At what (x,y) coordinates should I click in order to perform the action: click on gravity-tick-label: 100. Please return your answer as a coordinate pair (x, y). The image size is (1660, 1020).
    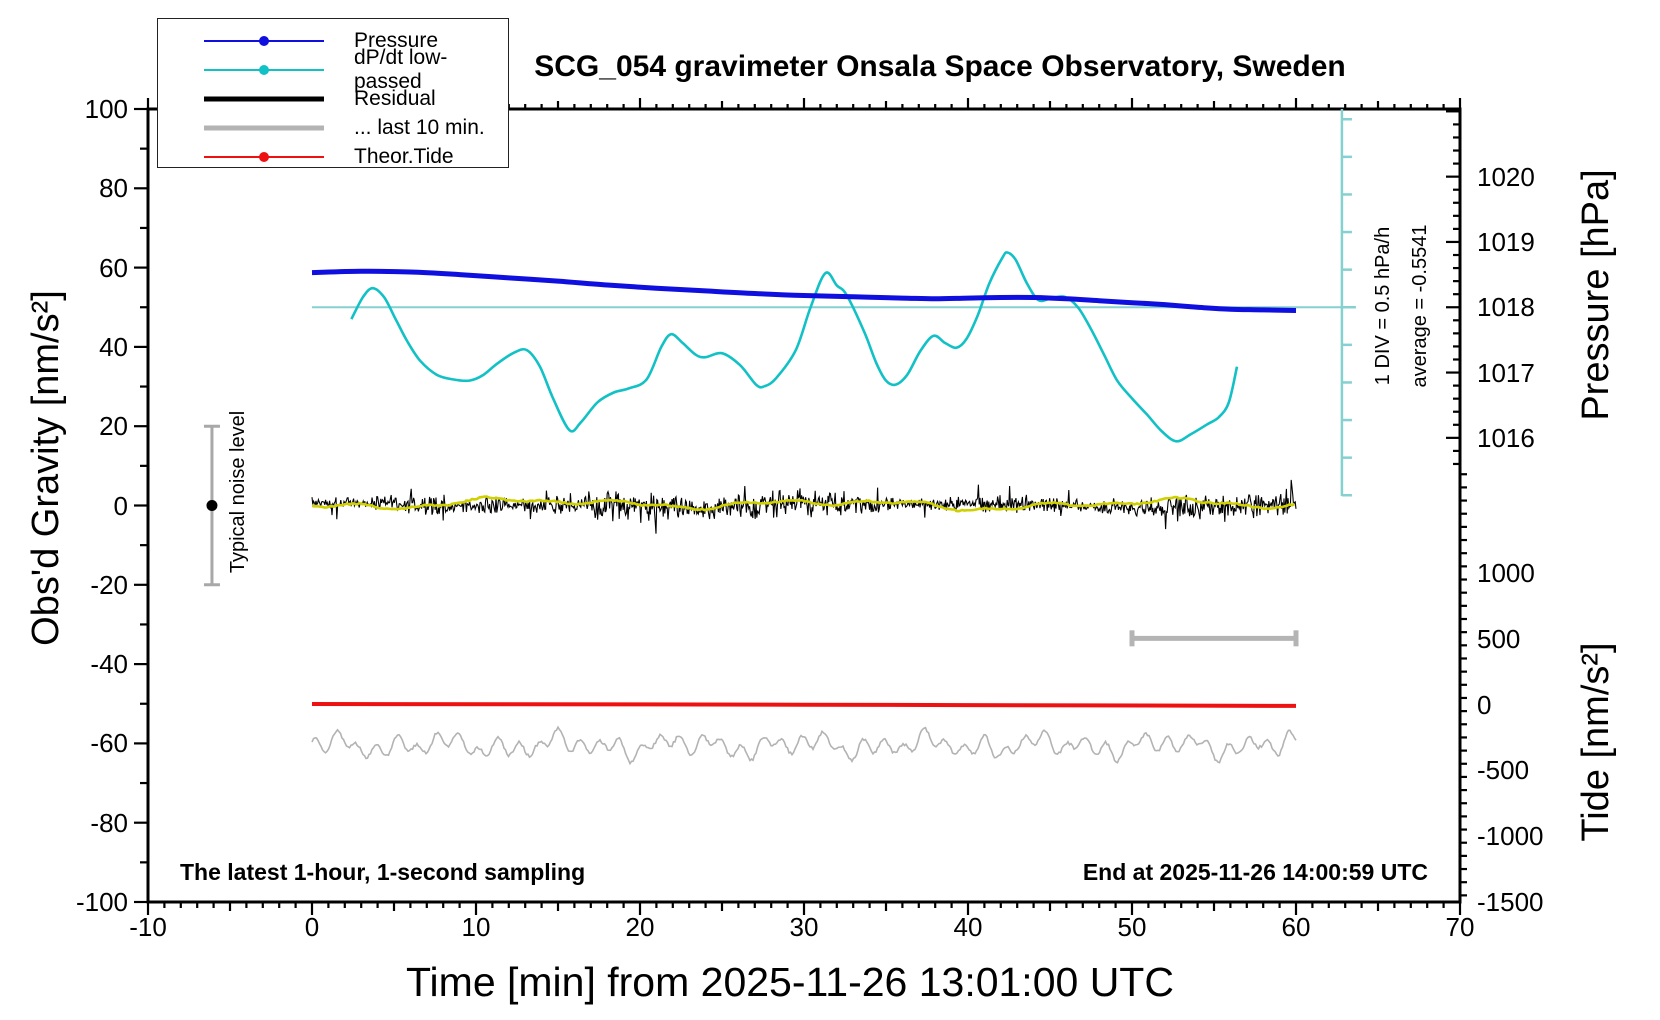
    Looking at the image, I should click on (106, 109).